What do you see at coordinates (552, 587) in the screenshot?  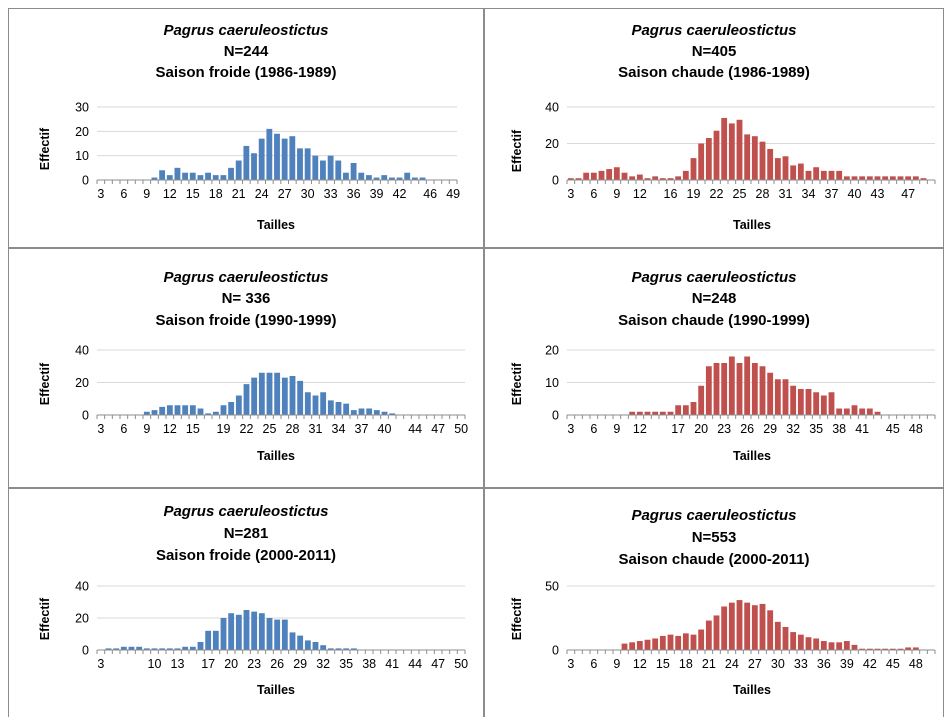 I see `y-tick-label: 50` at bounding box center [552, 587].